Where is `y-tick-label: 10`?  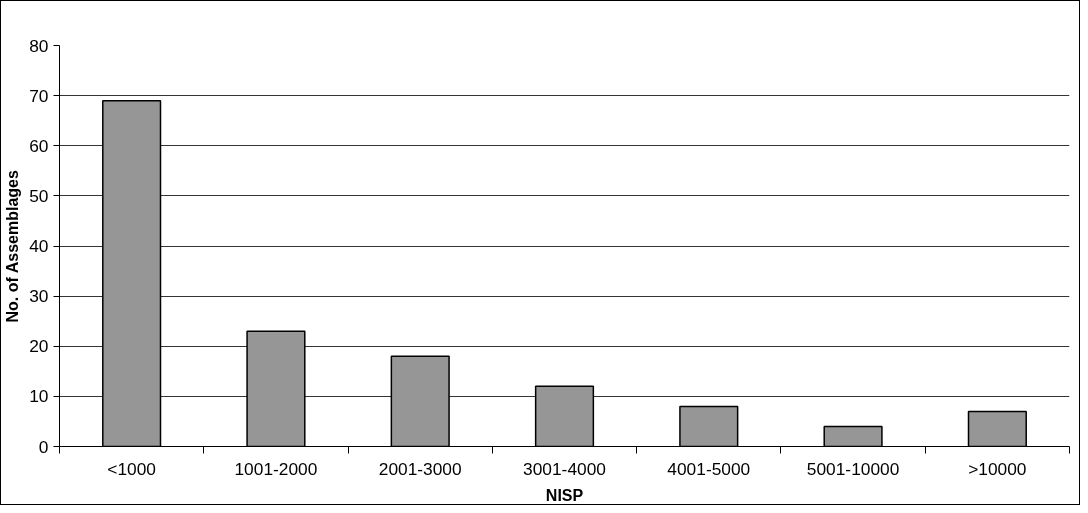 y-tick-label: 10 is located at coordinates (39, 396).